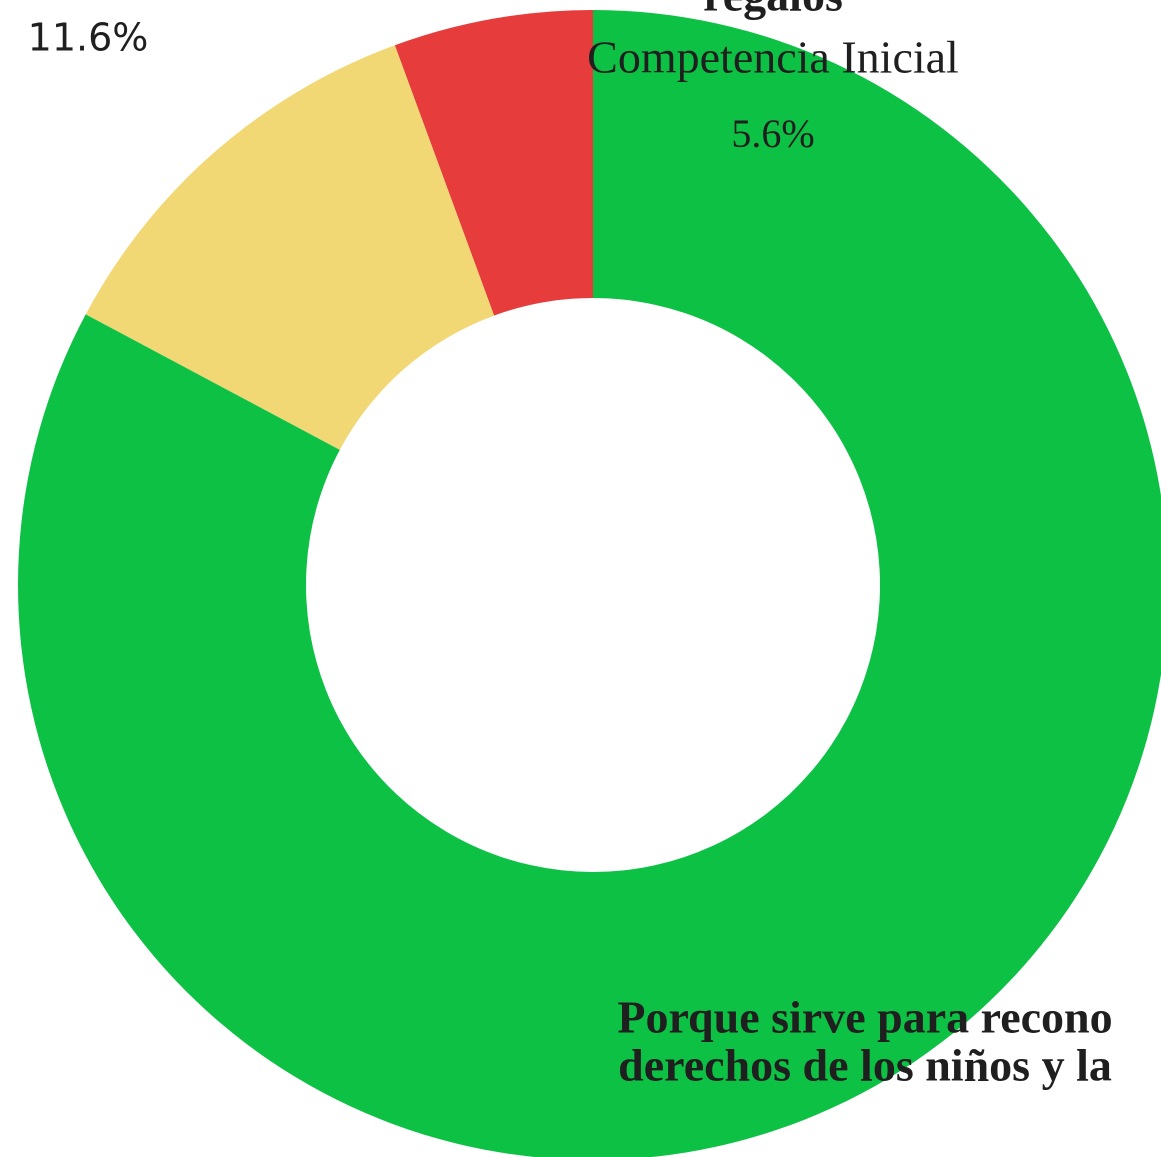 The height and width of the screenshot is (1157, 1161). I want to click on value-label: 5.6%, so click(772, 133).